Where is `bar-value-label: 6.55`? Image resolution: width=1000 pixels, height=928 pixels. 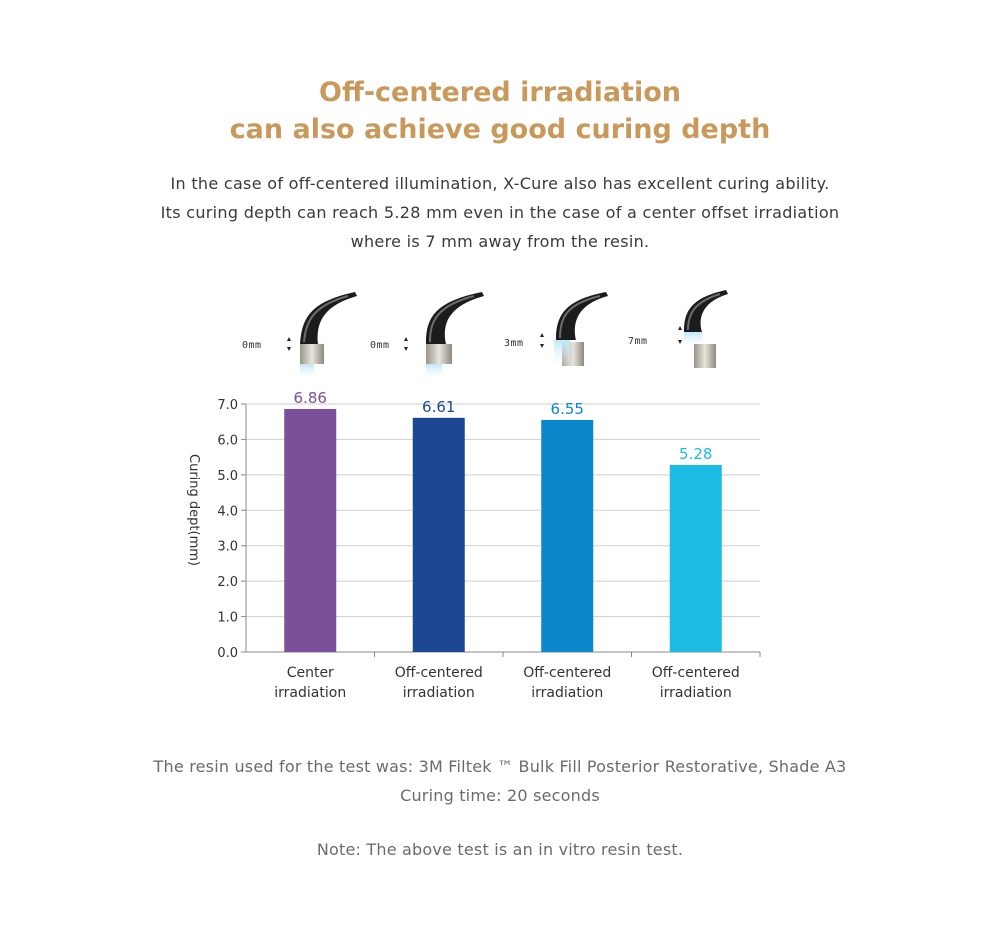
bar-value-label: 6.55 is located at coordinates (567, 409).